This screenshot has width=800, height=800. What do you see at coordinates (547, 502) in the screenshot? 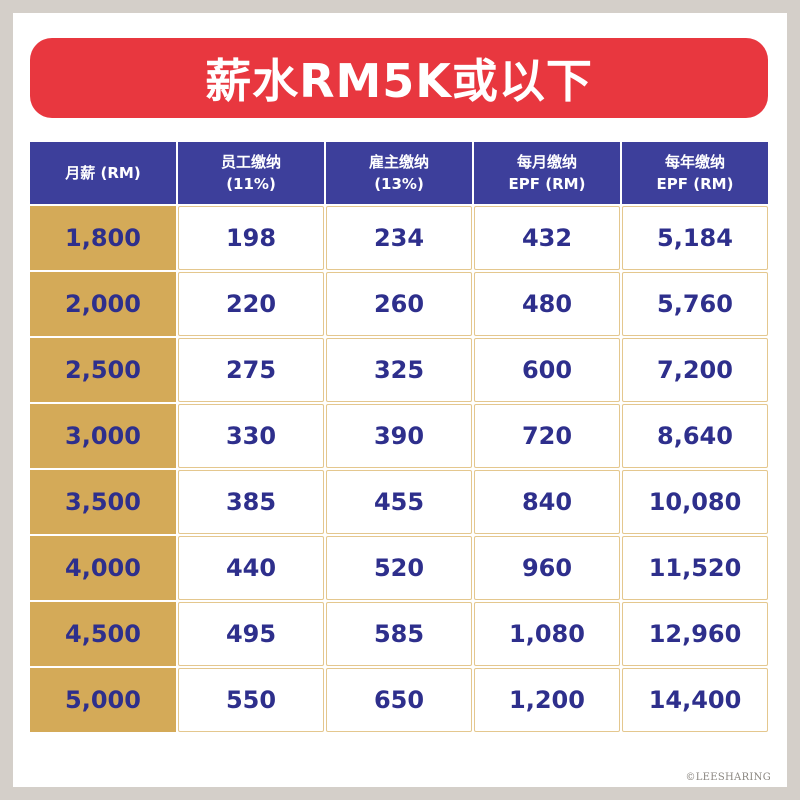
I see `value-cell: 840` at bounding box center [547, 502].